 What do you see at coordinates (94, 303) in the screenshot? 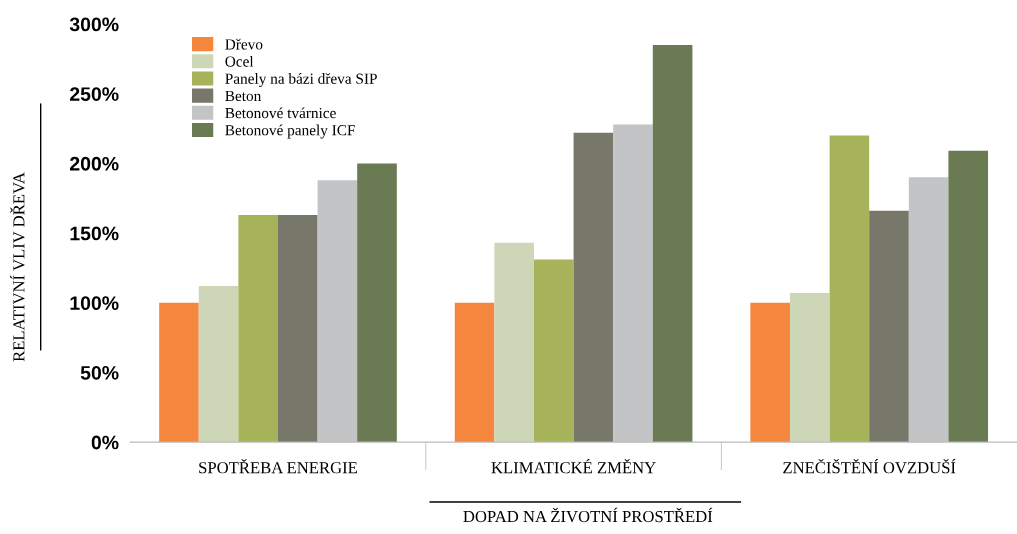
I see `y-tick-label: 100%` at bounding box center [94, 303].